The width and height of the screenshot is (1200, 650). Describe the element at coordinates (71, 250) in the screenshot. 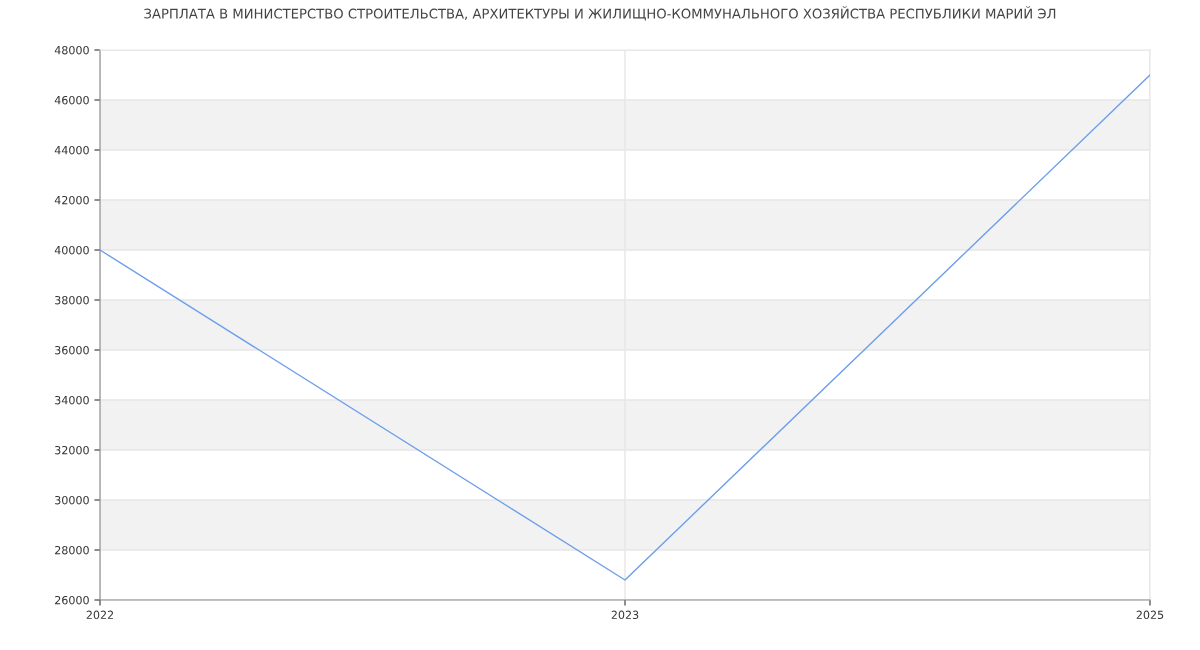

I see `y-tick-label: 40000` at that location.